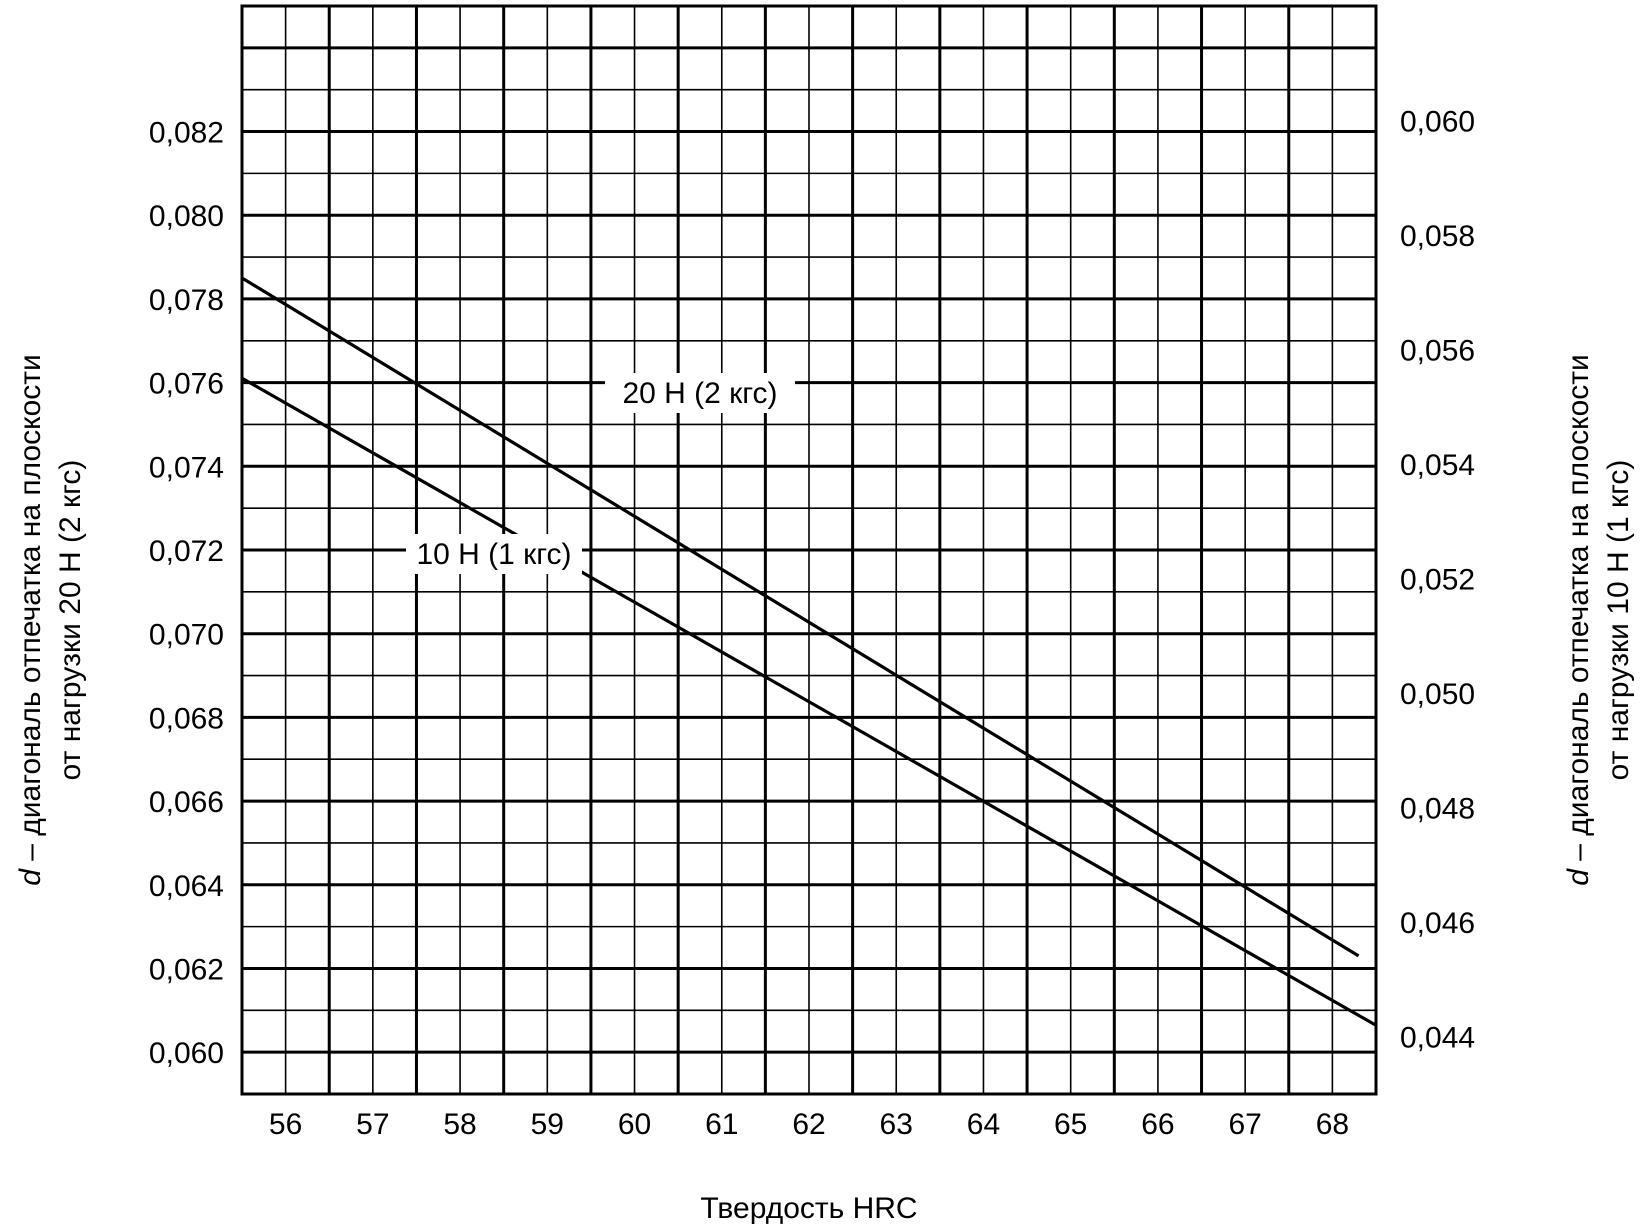 Image resolution: width=1640 pixels, height=1226 pixels. I want to click on x-tick-label: 66, so click(1157, 1124).